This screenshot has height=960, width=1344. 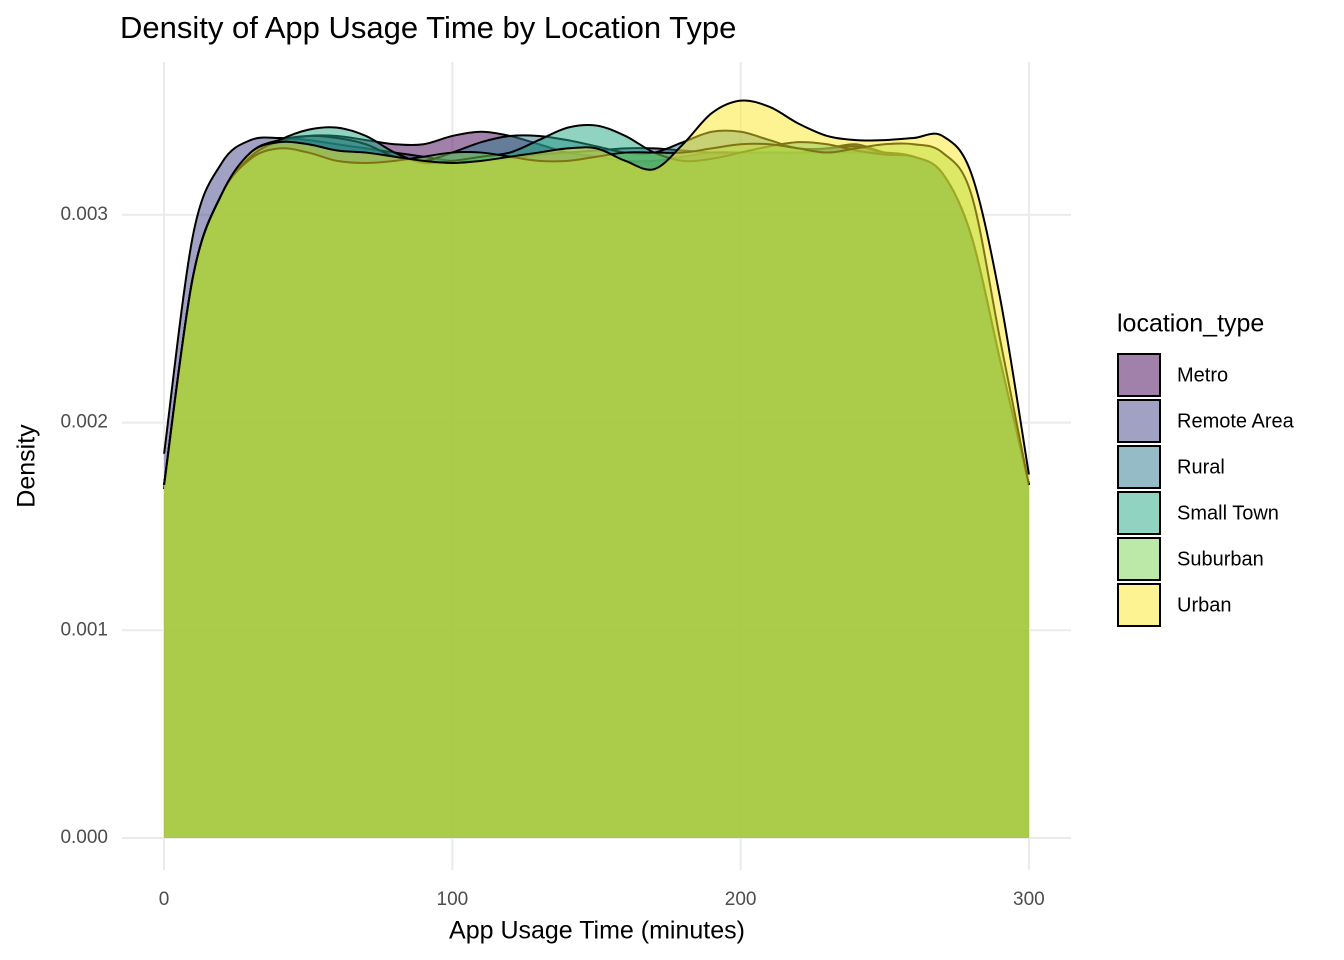 I want to click on y-tick-label: 0.002, so click(x=84, y=422).